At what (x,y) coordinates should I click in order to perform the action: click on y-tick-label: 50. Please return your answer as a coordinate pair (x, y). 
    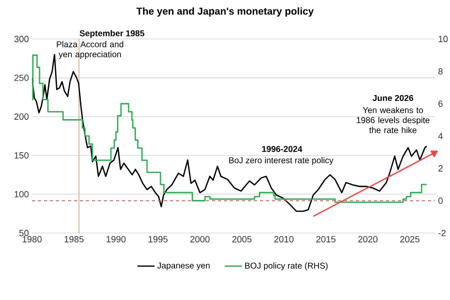
    Looking at the image, I should click on (24, 233).